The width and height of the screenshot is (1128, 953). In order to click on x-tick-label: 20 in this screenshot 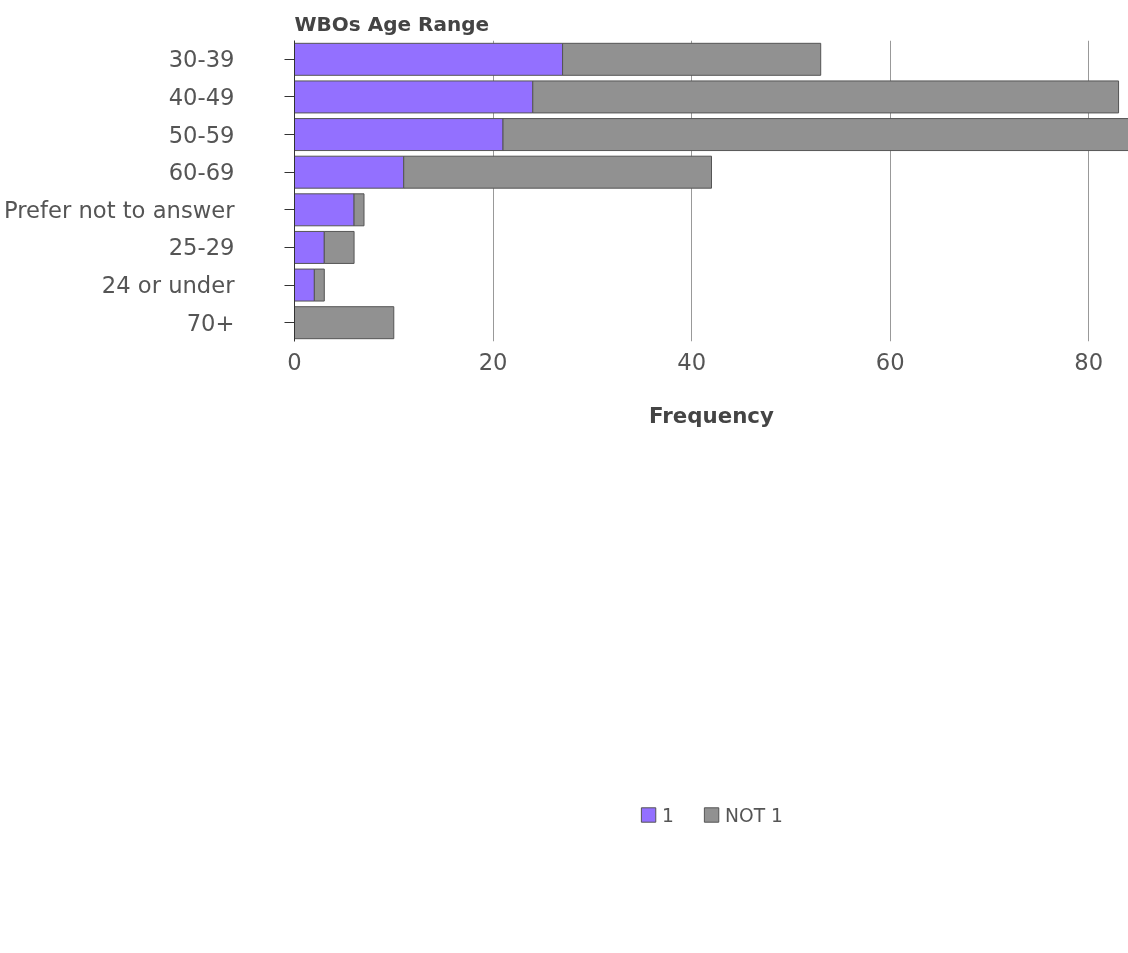, I will do `click(493, 361)`.